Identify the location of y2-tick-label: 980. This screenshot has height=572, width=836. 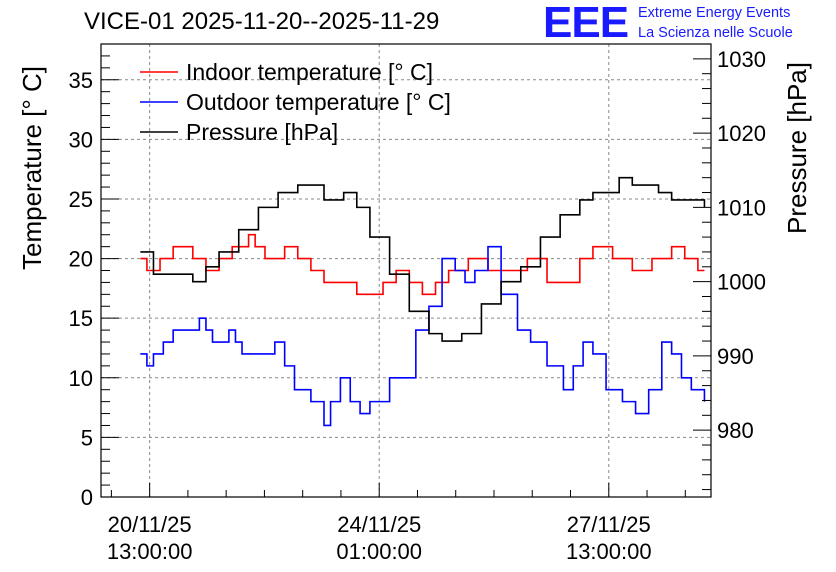
(735, 430).